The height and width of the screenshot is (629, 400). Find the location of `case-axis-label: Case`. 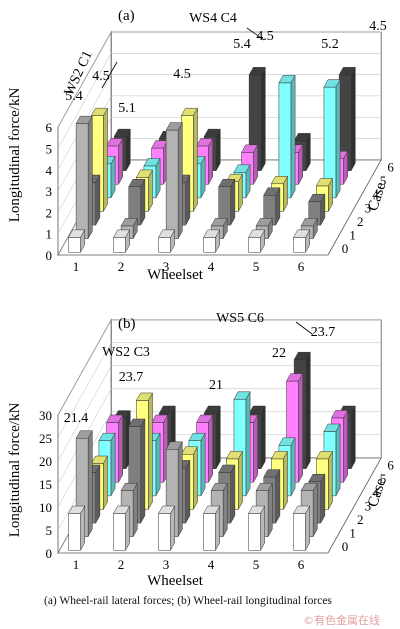

case-axis-label: Case is located at coordinates (377, 492).